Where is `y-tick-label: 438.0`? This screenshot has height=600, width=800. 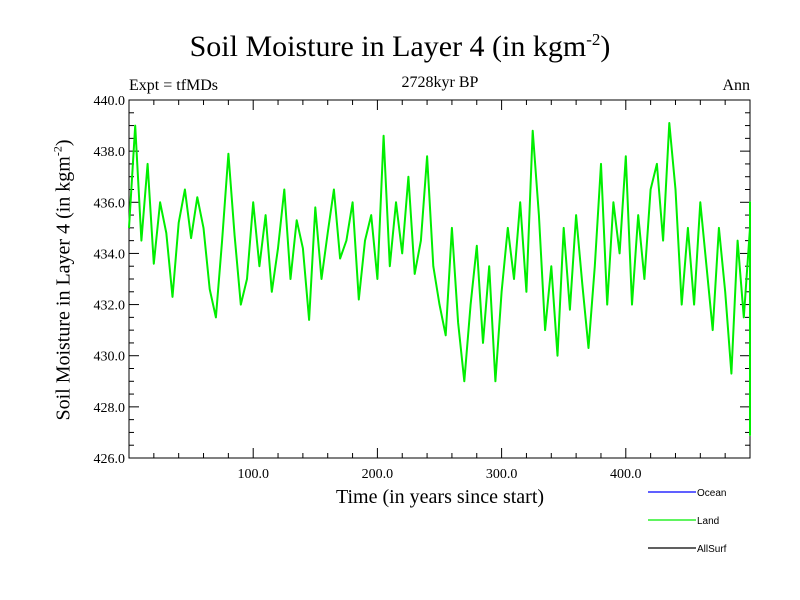
y-tick-label: 438.0 is located at coordinates (110, 152).